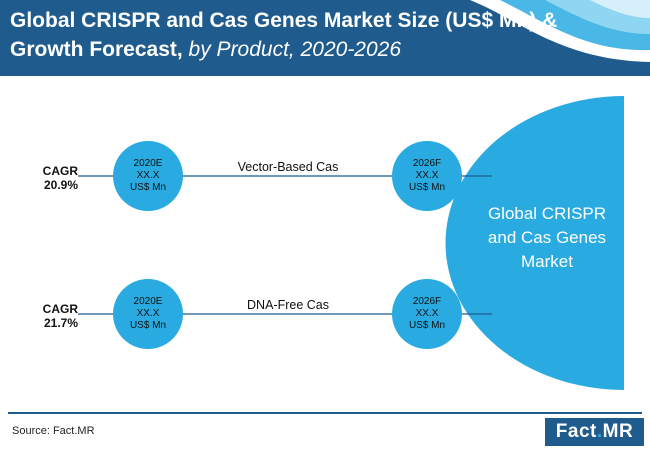 The width and height of the screenshot is (650, 453). What do you see at coordinates (547, 237) in the screenshot?
I see `market-label: Global CRISPR and Cas Genes Market` at bounding box center [547, 237].